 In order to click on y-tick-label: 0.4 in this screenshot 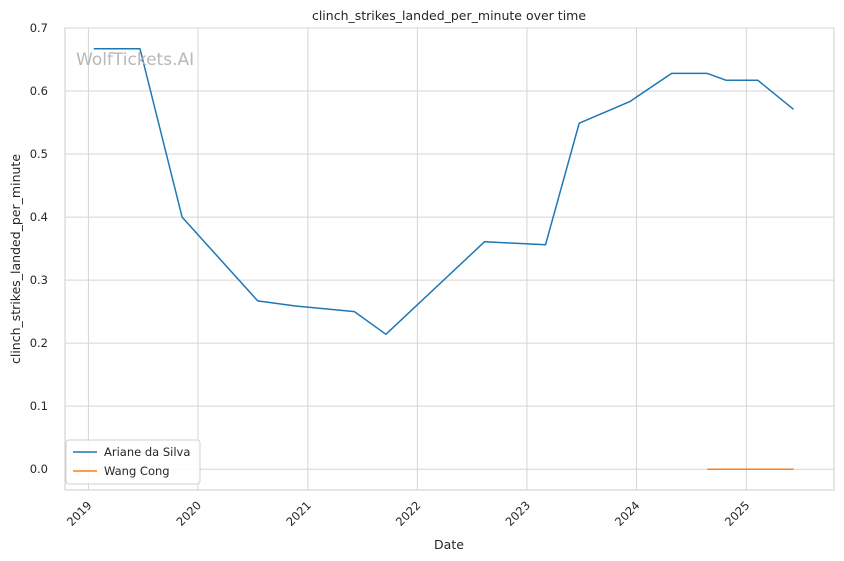, I will do `click(39, 217)`.